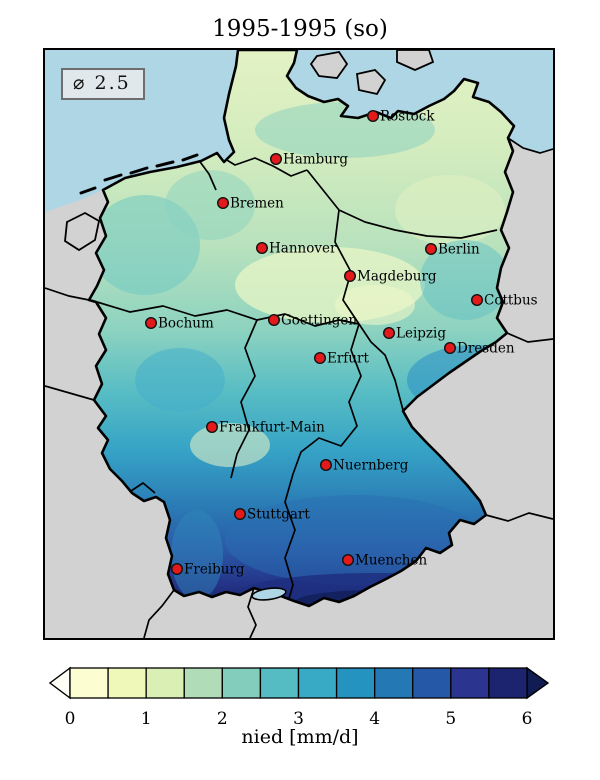  What do you see at coordinates (261, 247) in the screenshot?
I see `city-marker-hannover` at bounding box center [261, 247].